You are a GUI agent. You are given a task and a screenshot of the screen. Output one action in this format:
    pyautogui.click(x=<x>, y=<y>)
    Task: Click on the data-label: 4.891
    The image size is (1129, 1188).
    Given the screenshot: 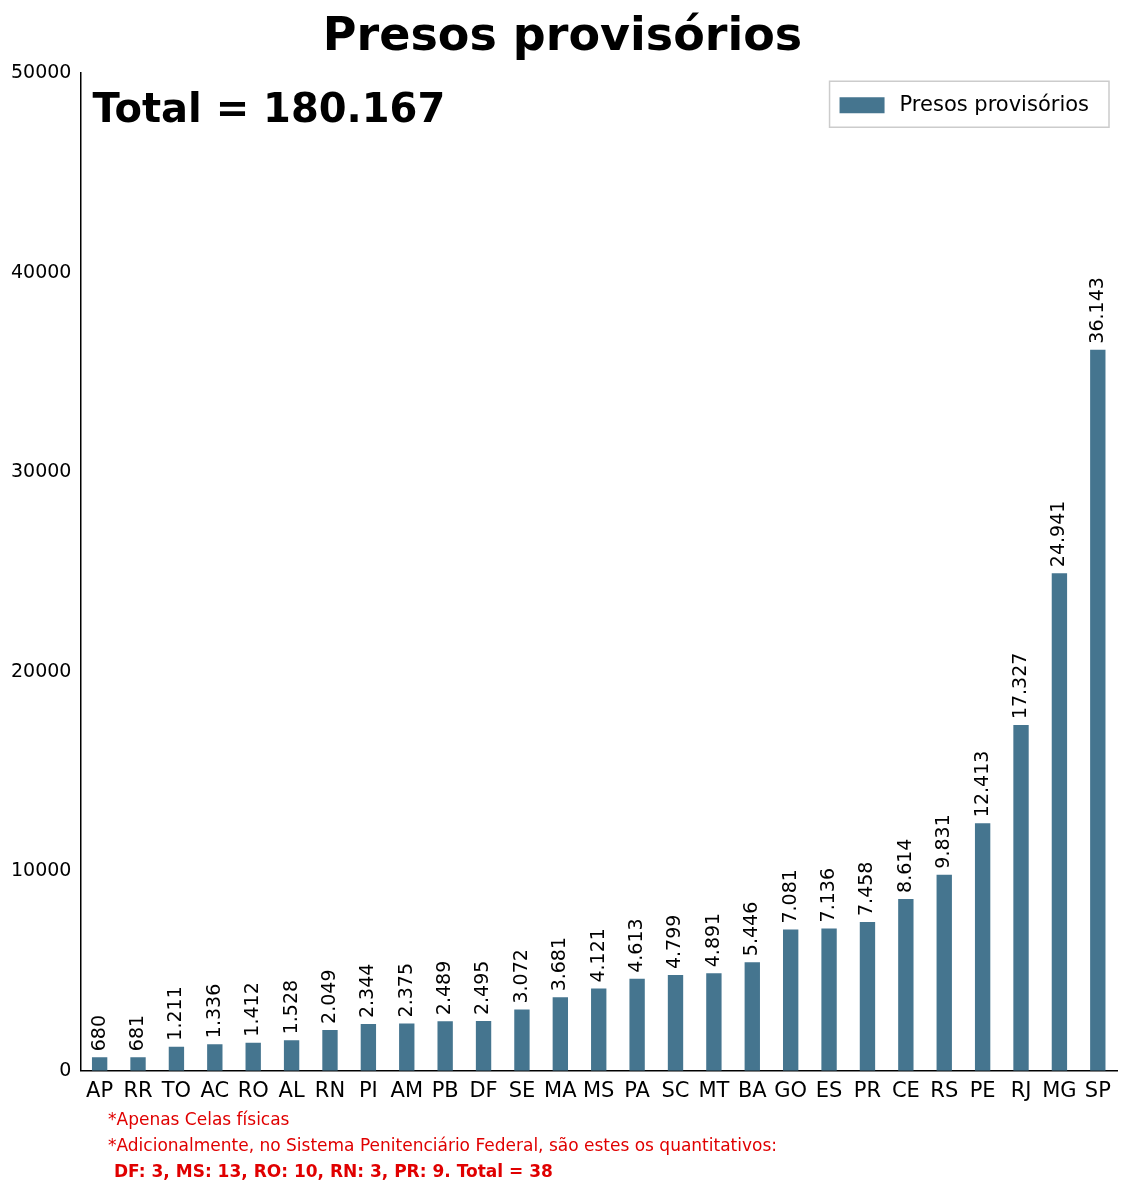 What is the action you would take?
    pyautogui.click(x=711, y=940)
    